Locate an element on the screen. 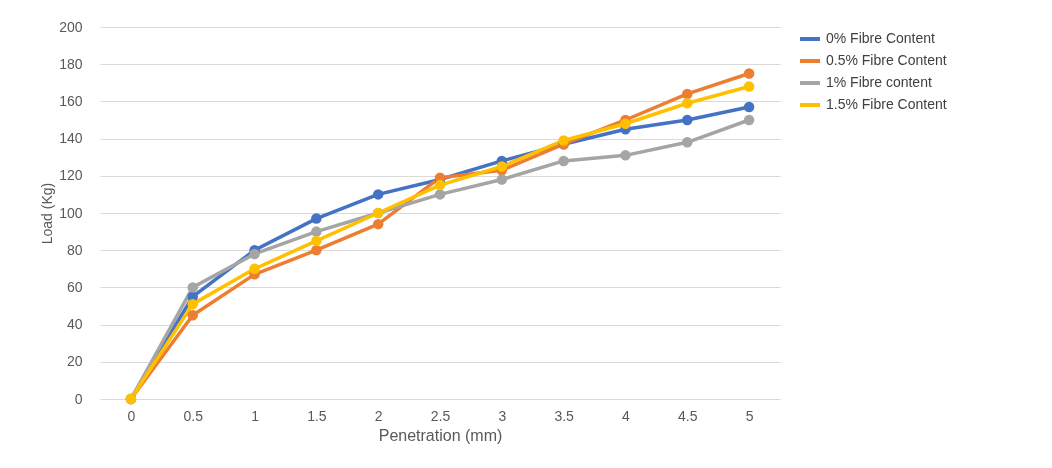 This screenshot has width=1052, height=468. x-axis-title: Penetration (mm) is located at coordinates (440, 435).